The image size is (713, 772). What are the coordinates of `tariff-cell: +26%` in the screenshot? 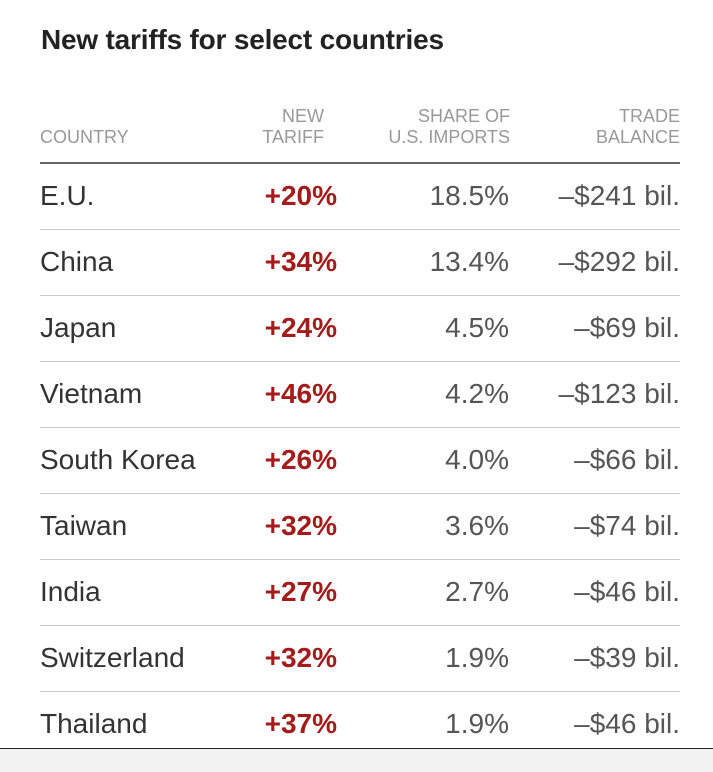 It's located at (300, 459).